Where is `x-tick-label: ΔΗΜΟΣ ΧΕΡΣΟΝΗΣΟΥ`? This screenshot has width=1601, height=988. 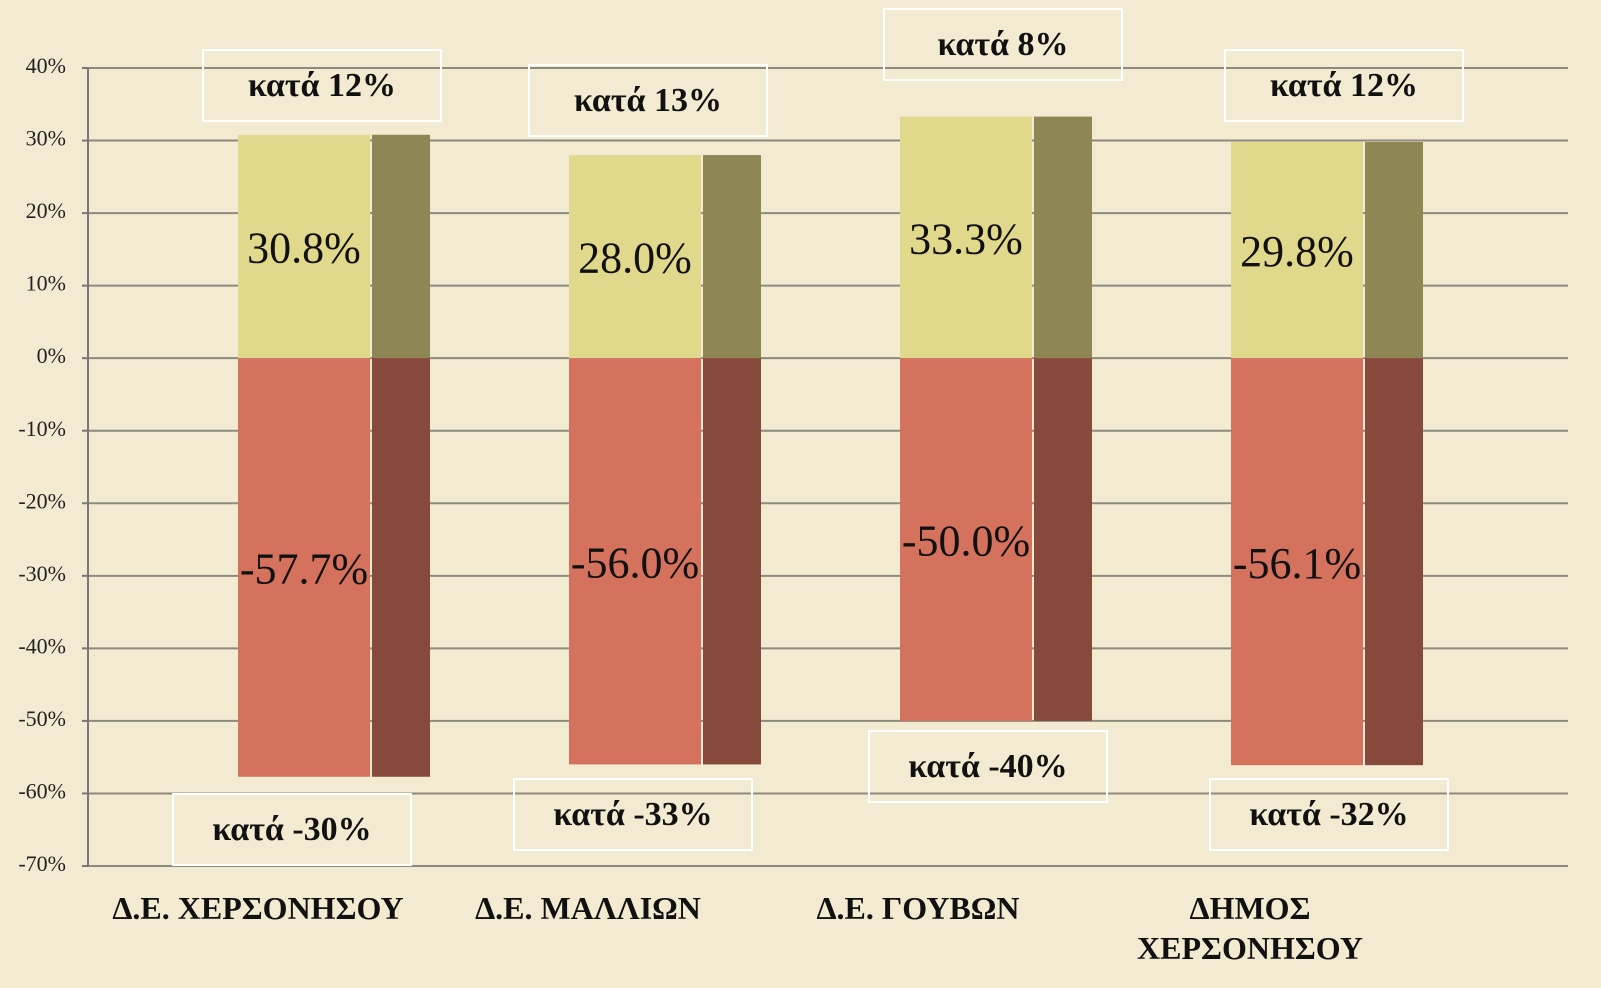 x-tick-label: ΔΗΜΟΣ ΧΕΡΣΟΝΗΣΟΥ is located at coordinates (1250, 928).